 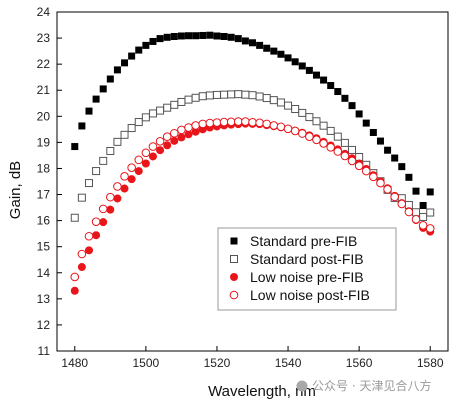 What do you see at coordinates (234, 259) in the screenshot?
I see `legend-marker-standard-post-fib` at bounding box center [234, 259].